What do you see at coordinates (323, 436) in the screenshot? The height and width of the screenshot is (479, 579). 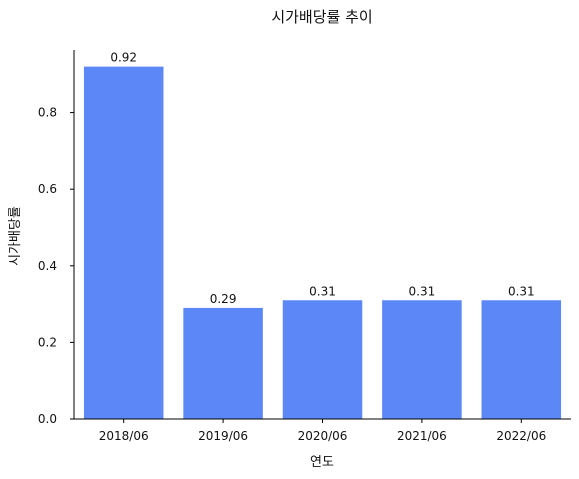 I see `x-tick-label: 2020/06` at bounding box center [323, 436].